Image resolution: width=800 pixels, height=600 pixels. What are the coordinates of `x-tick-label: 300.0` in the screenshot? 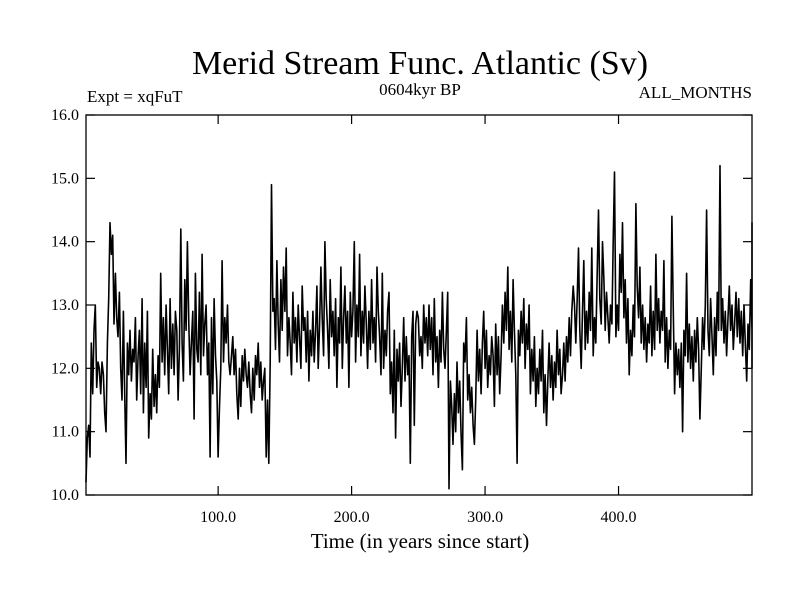 It's located at (485, 517).